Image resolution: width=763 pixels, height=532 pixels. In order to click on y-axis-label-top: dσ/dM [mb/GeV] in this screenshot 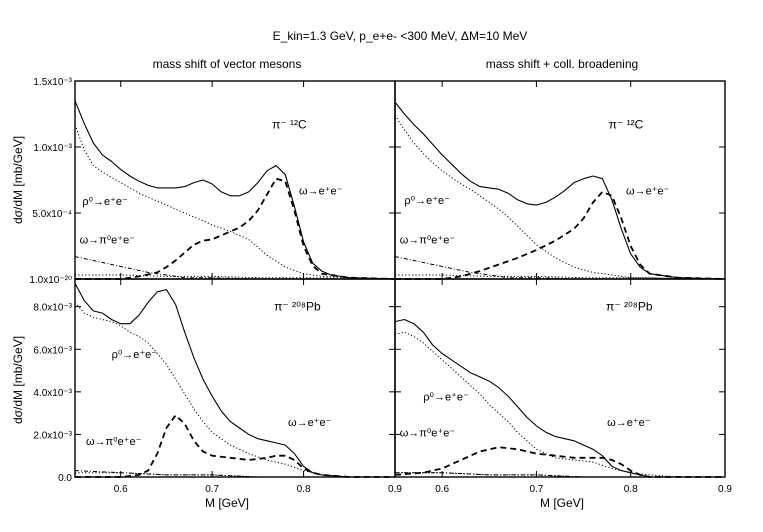, I will do `click(18, 180)`.